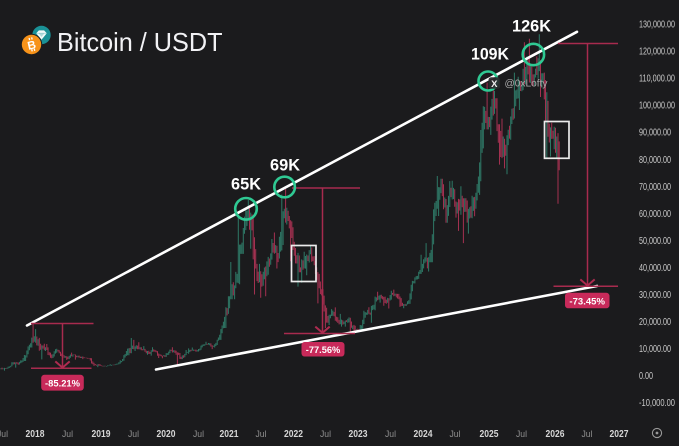 The image size is (679, 446). Describe the element at coordinates (655, 241) in the screenshot. I see `svg-text: 50,000.00` at that location.